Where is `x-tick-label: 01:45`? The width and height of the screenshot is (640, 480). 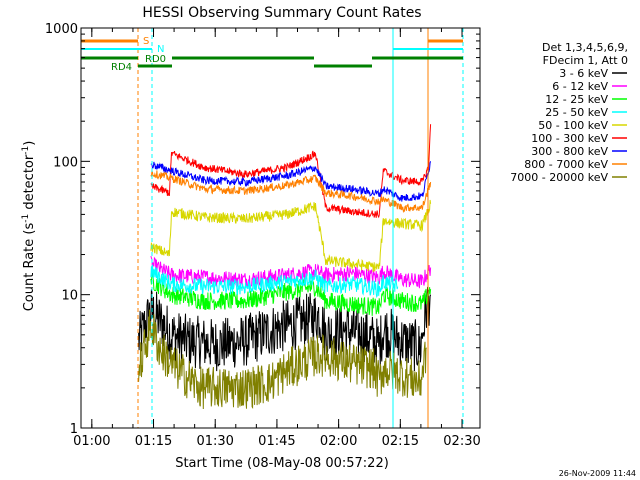
x-tick-label: 01:45 is located at coordinates (276, 441).